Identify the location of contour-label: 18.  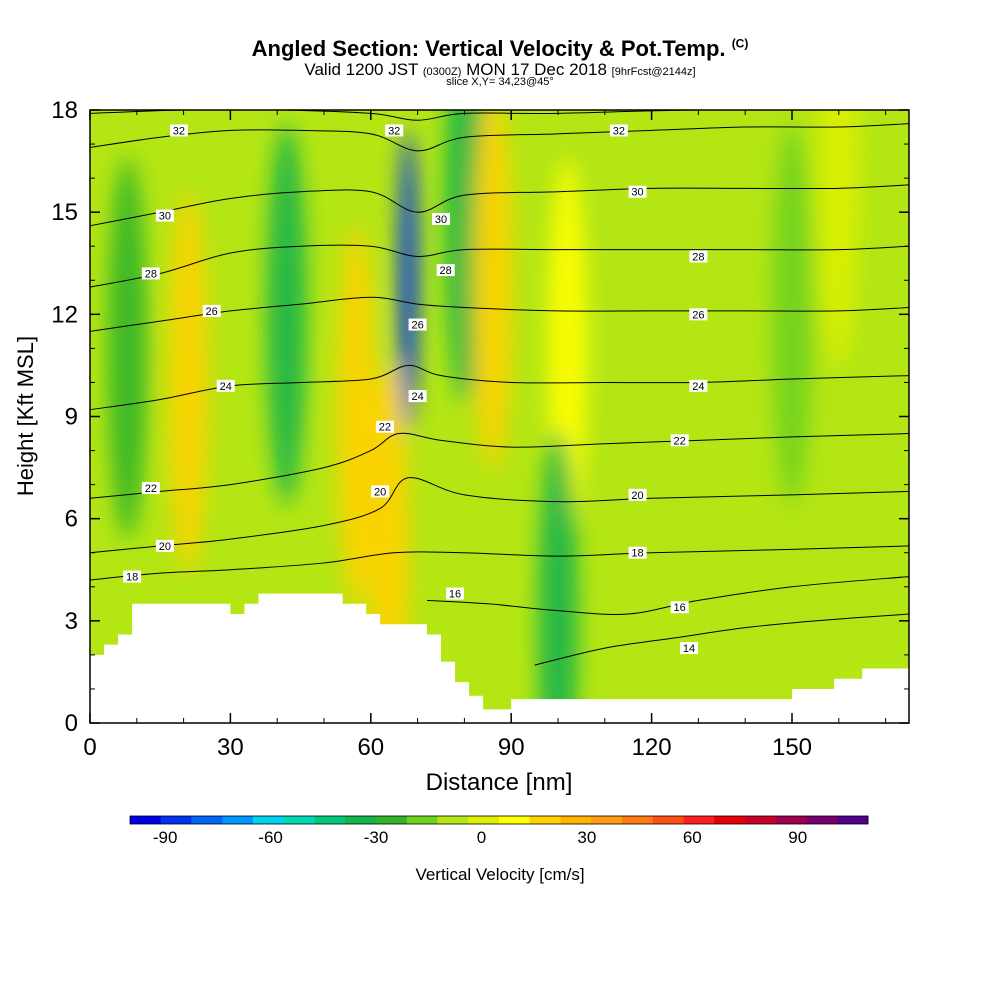
(637, 553).